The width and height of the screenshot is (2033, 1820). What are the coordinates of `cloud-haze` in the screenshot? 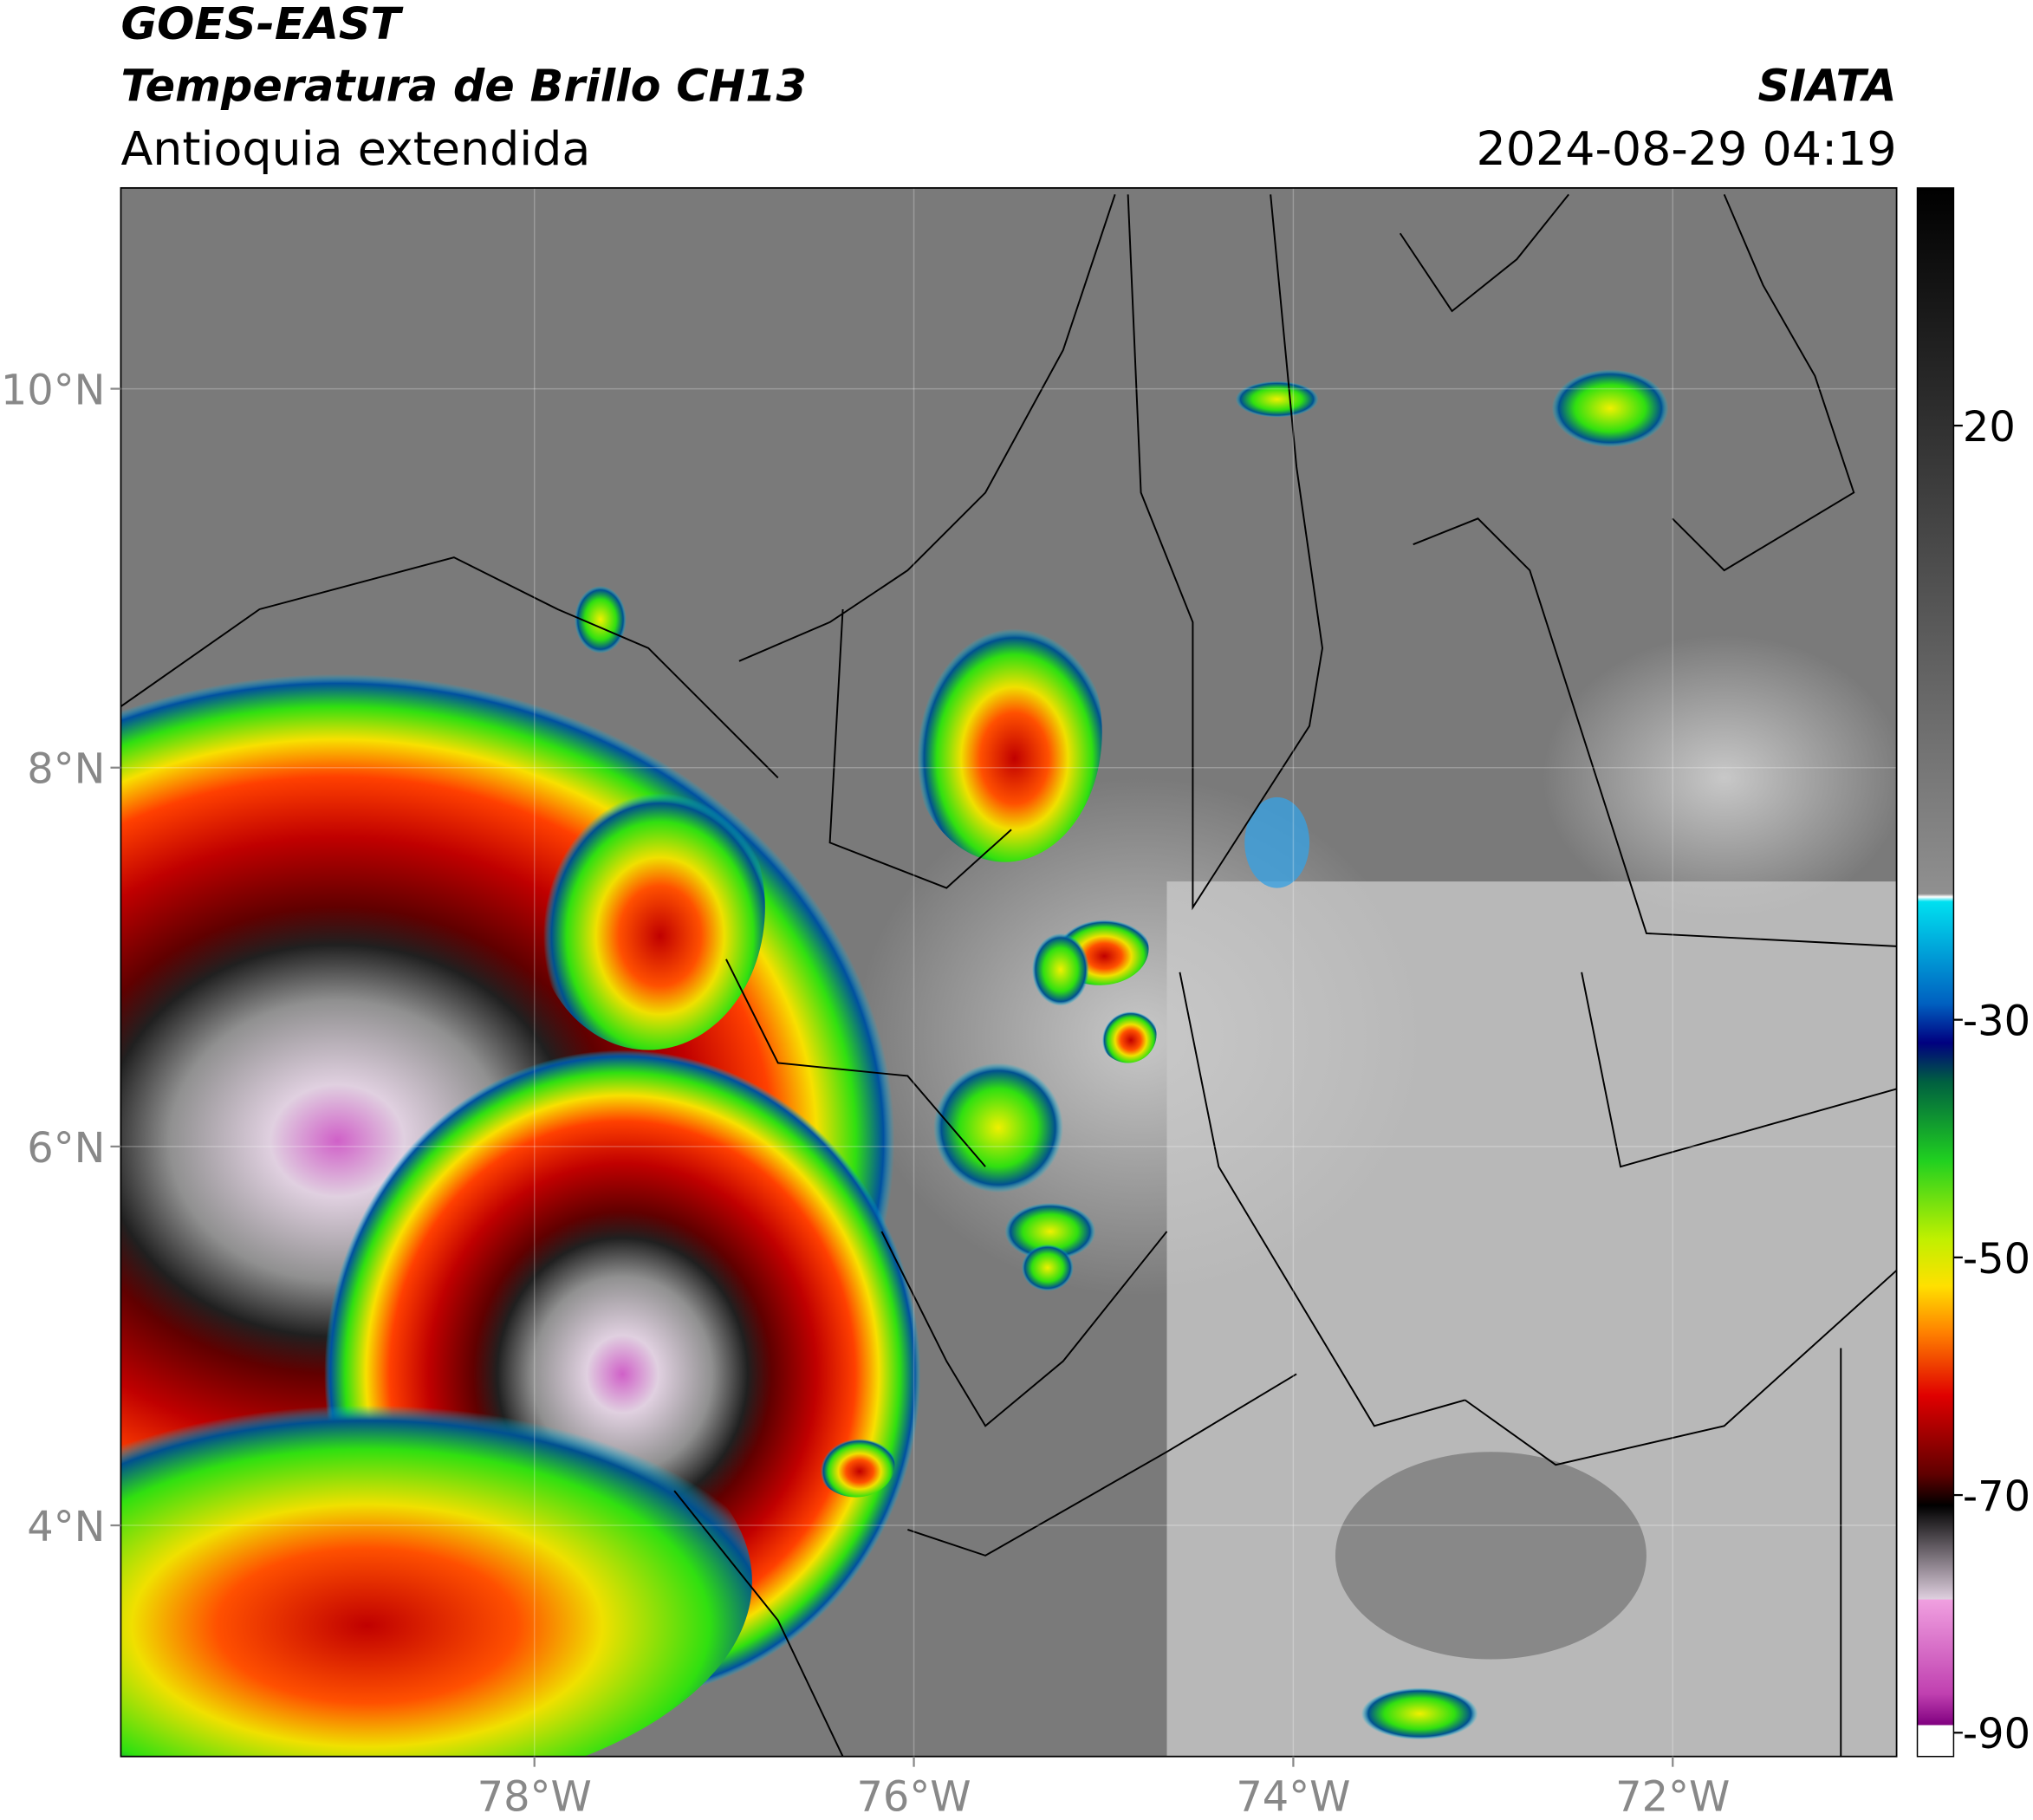 It's located at (1720, 777).